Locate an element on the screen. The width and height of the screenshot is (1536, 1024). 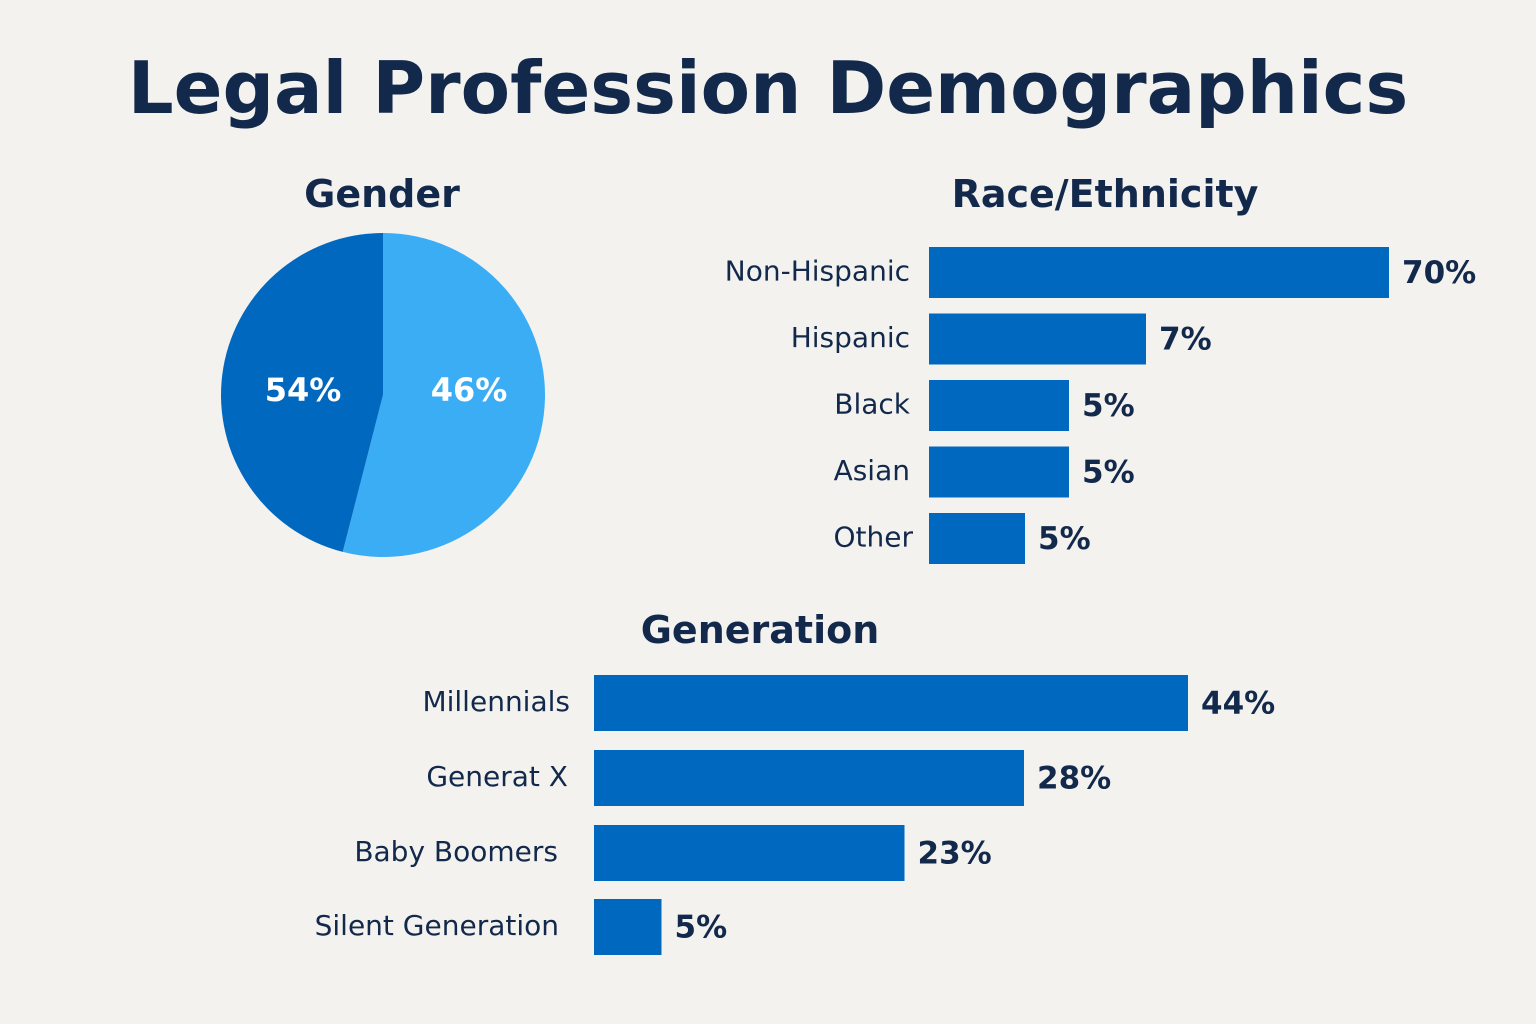
bar-value-label: 70% is located at coordinates (1439, 273).